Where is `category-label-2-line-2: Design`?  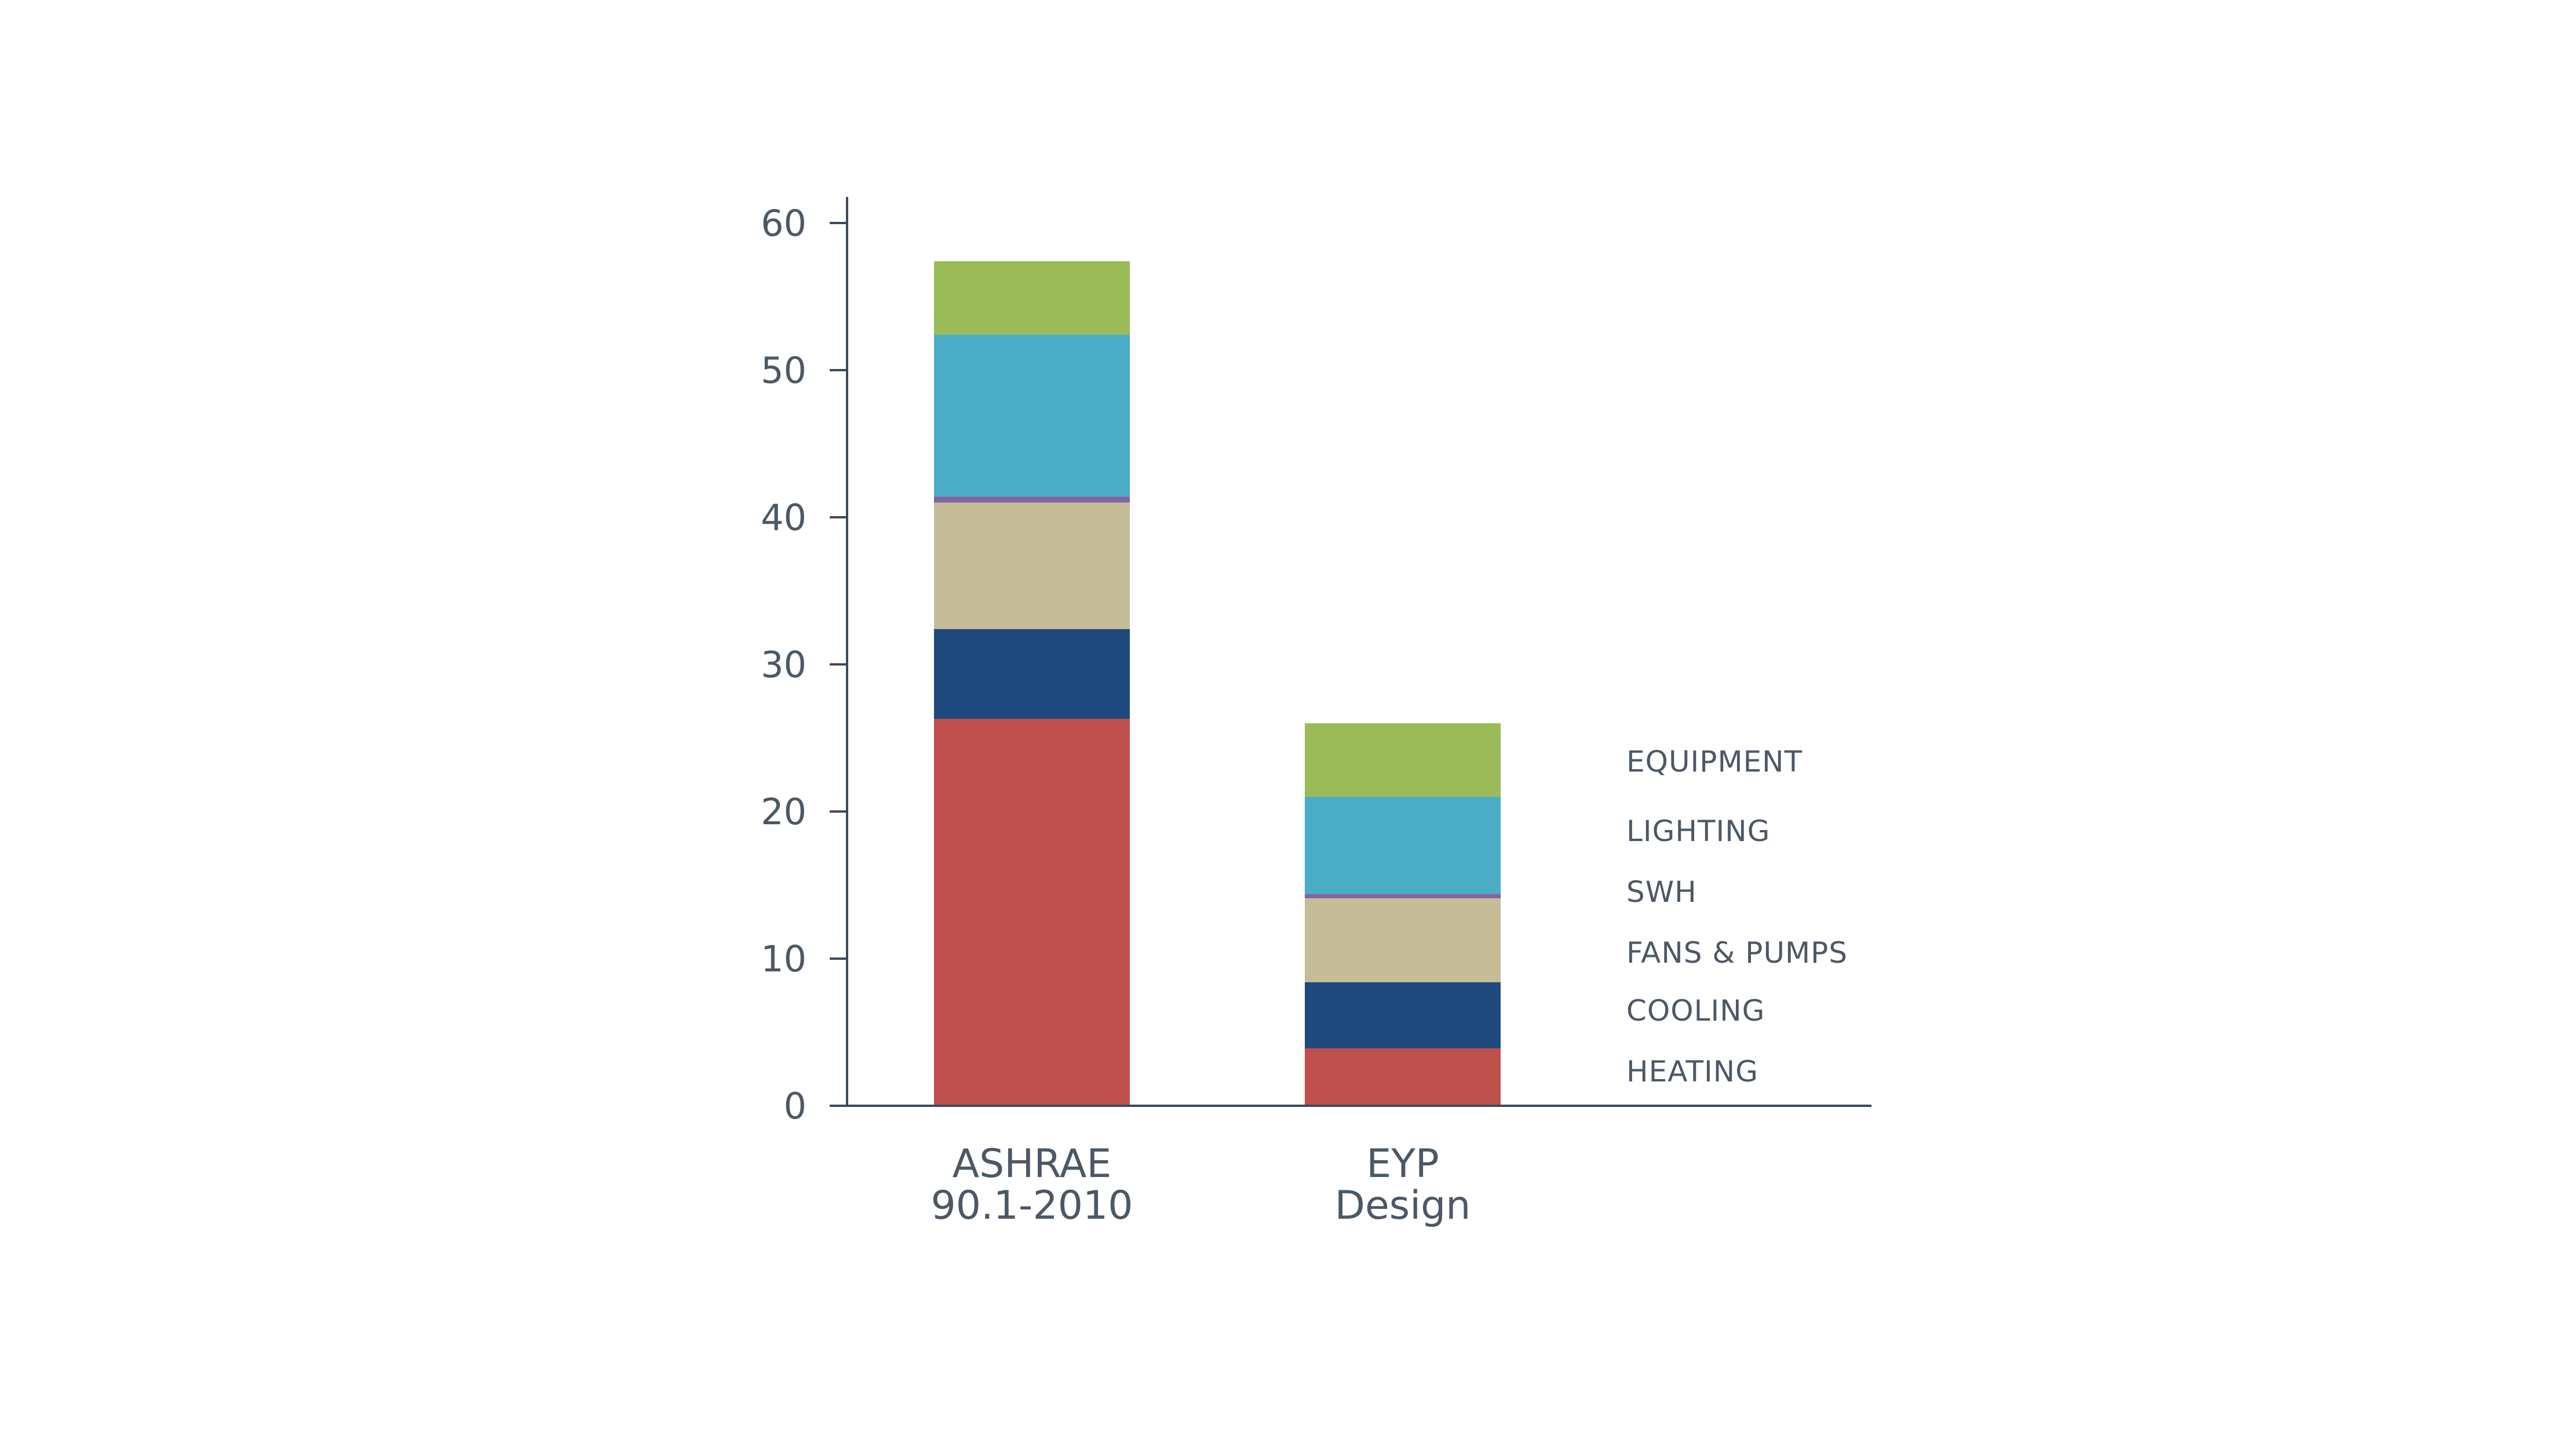 category-label-2-line-2: Design is located at coordinates (1403, 1206).